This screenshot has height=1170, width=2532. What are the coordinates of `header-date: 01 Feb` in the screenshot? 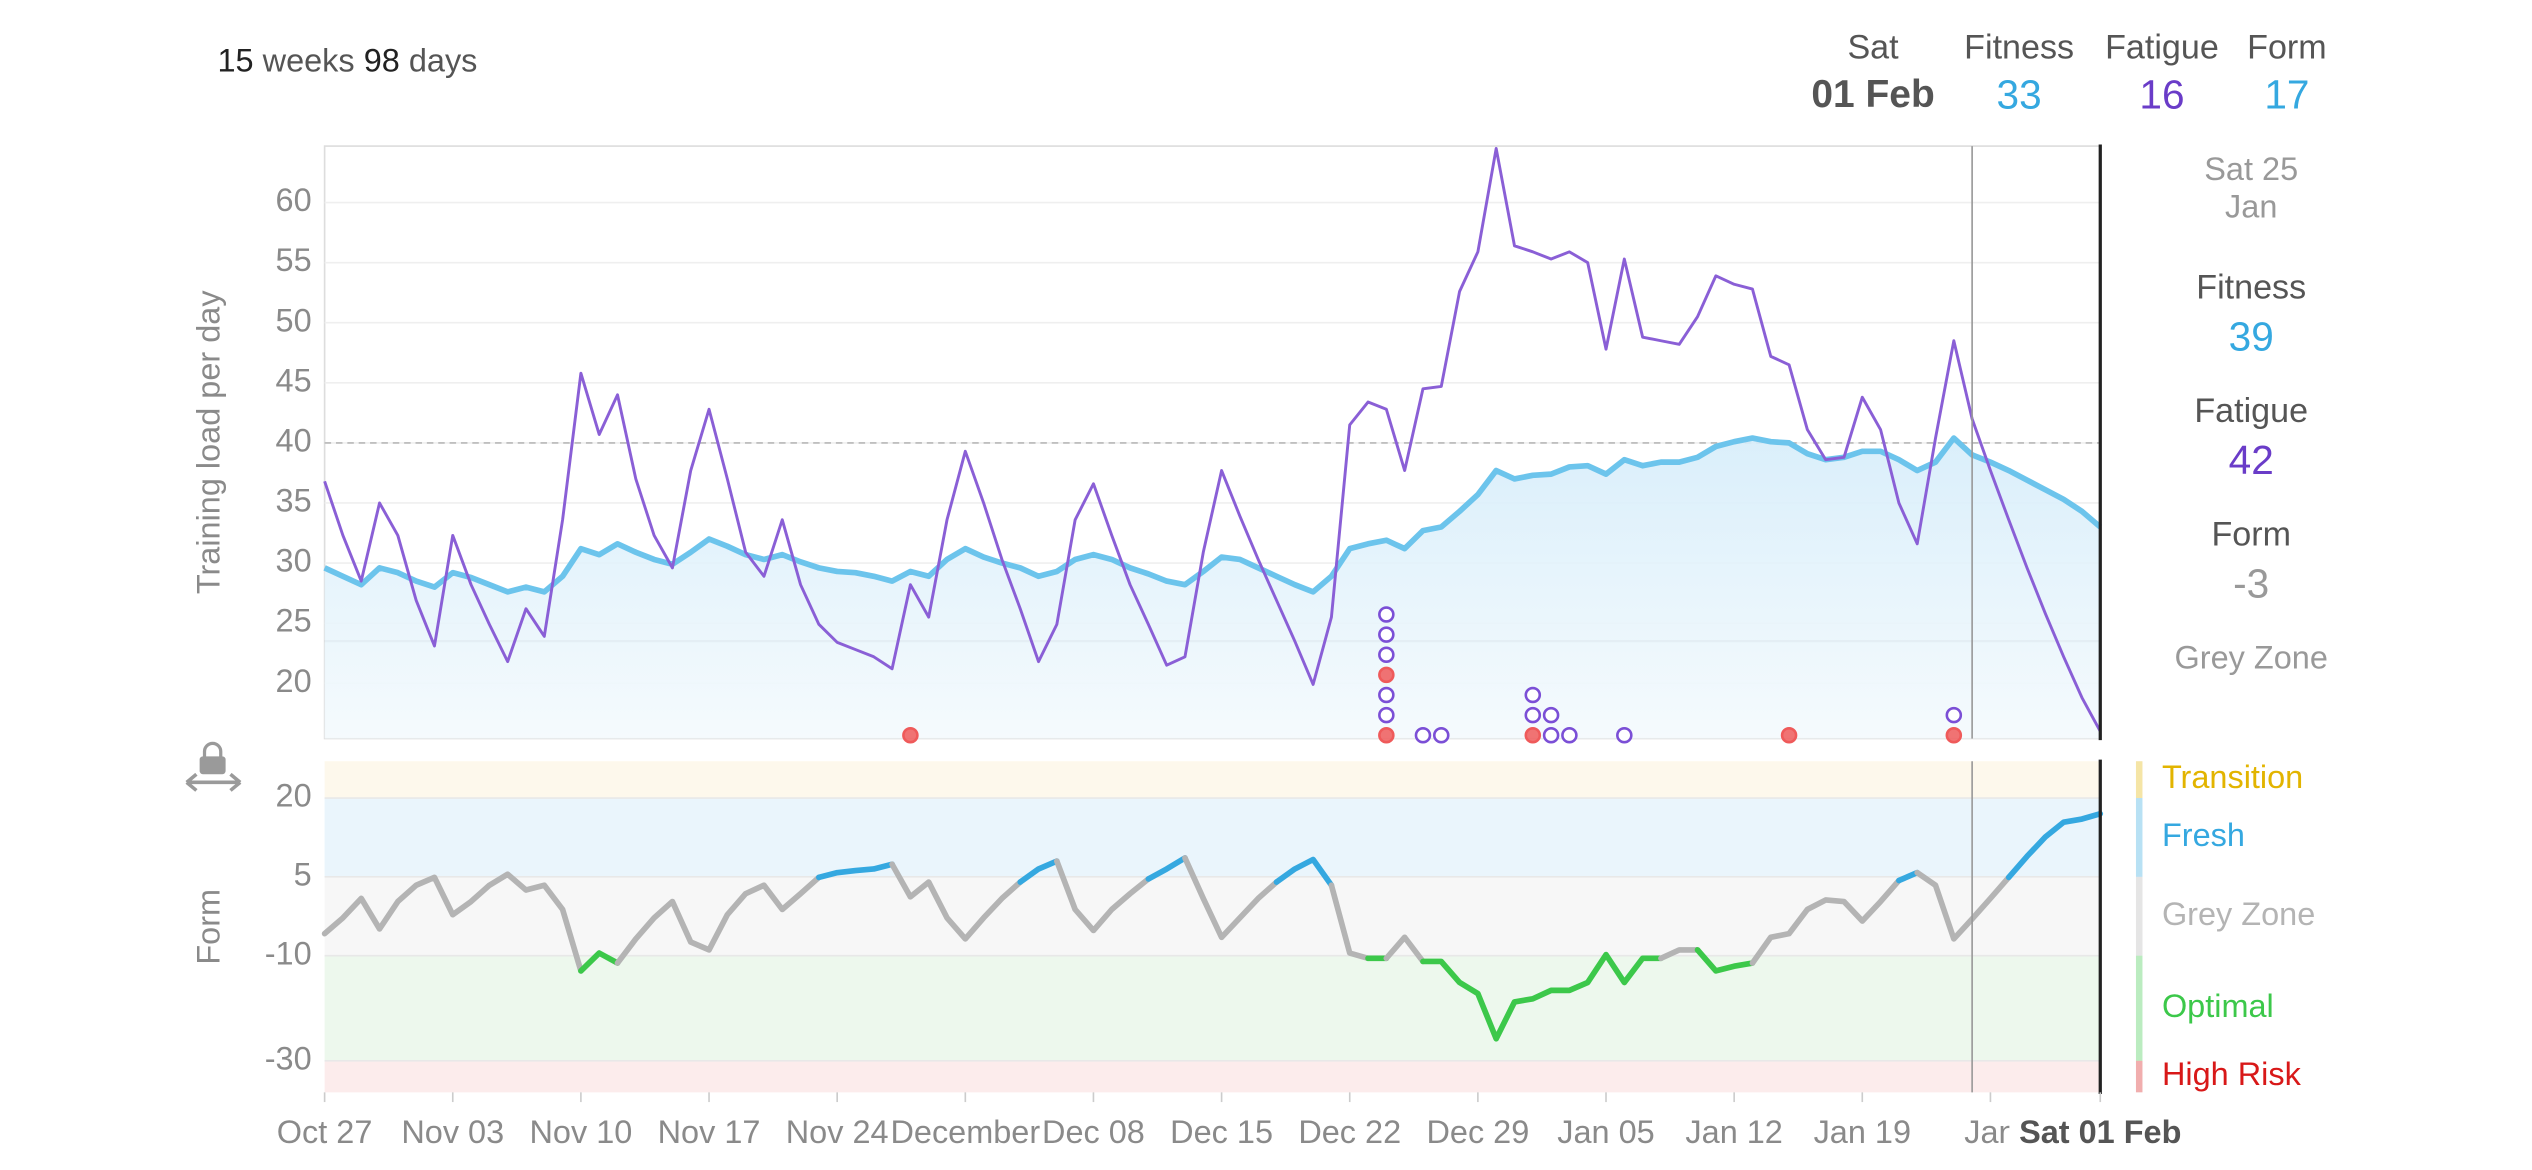 It's located at (1873, 95).